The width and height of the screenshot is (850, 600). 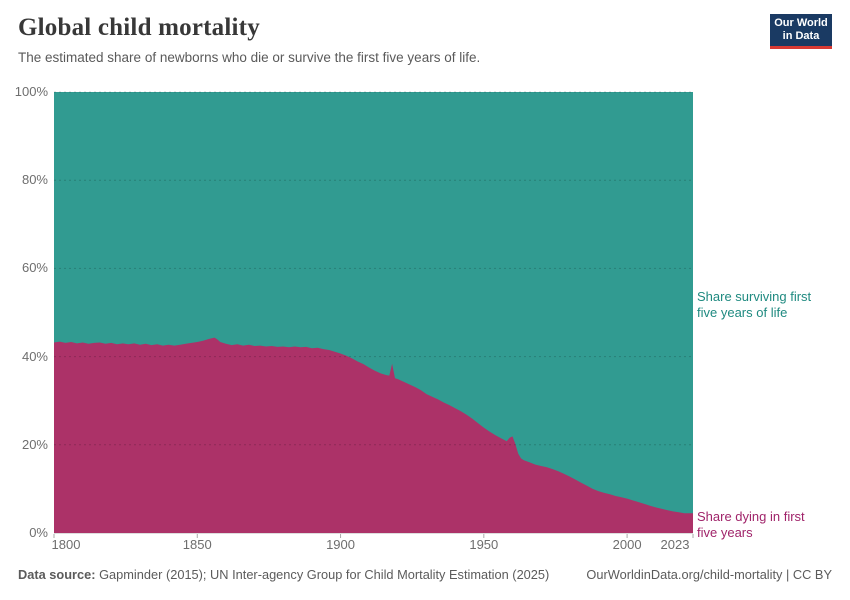 I want to click on y-tick-label-100: 100%, so click(x=31, y=91).